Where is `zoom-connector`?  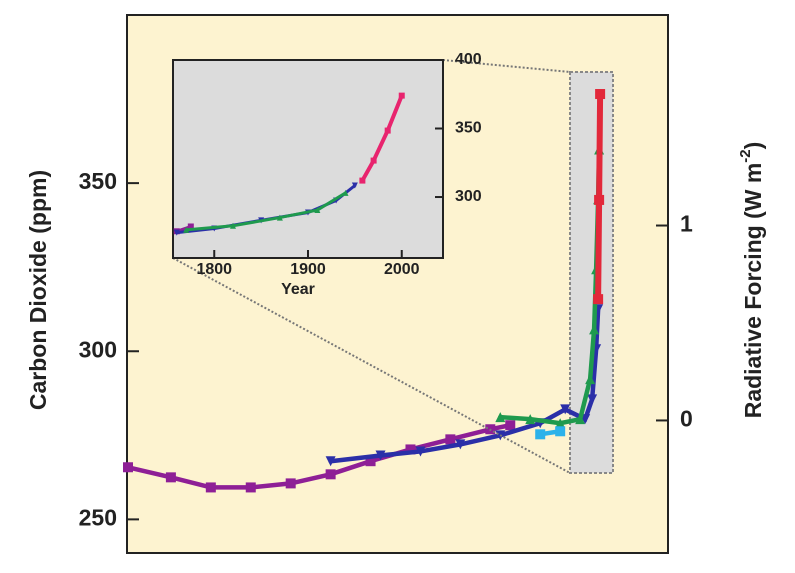
zoom-connector is located at coordinates (506, 66).